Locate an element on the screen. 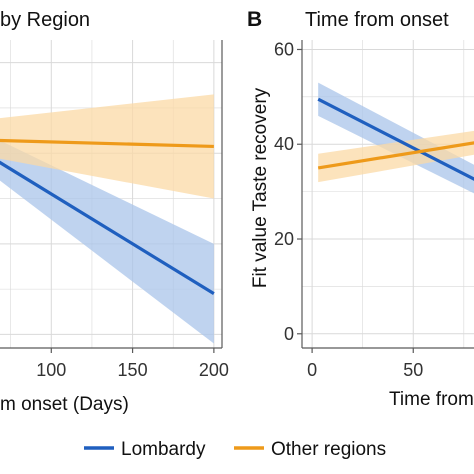 This screenshot has height=474, width=474. confidence-band-other-regions is located at coordinates (107, 146).